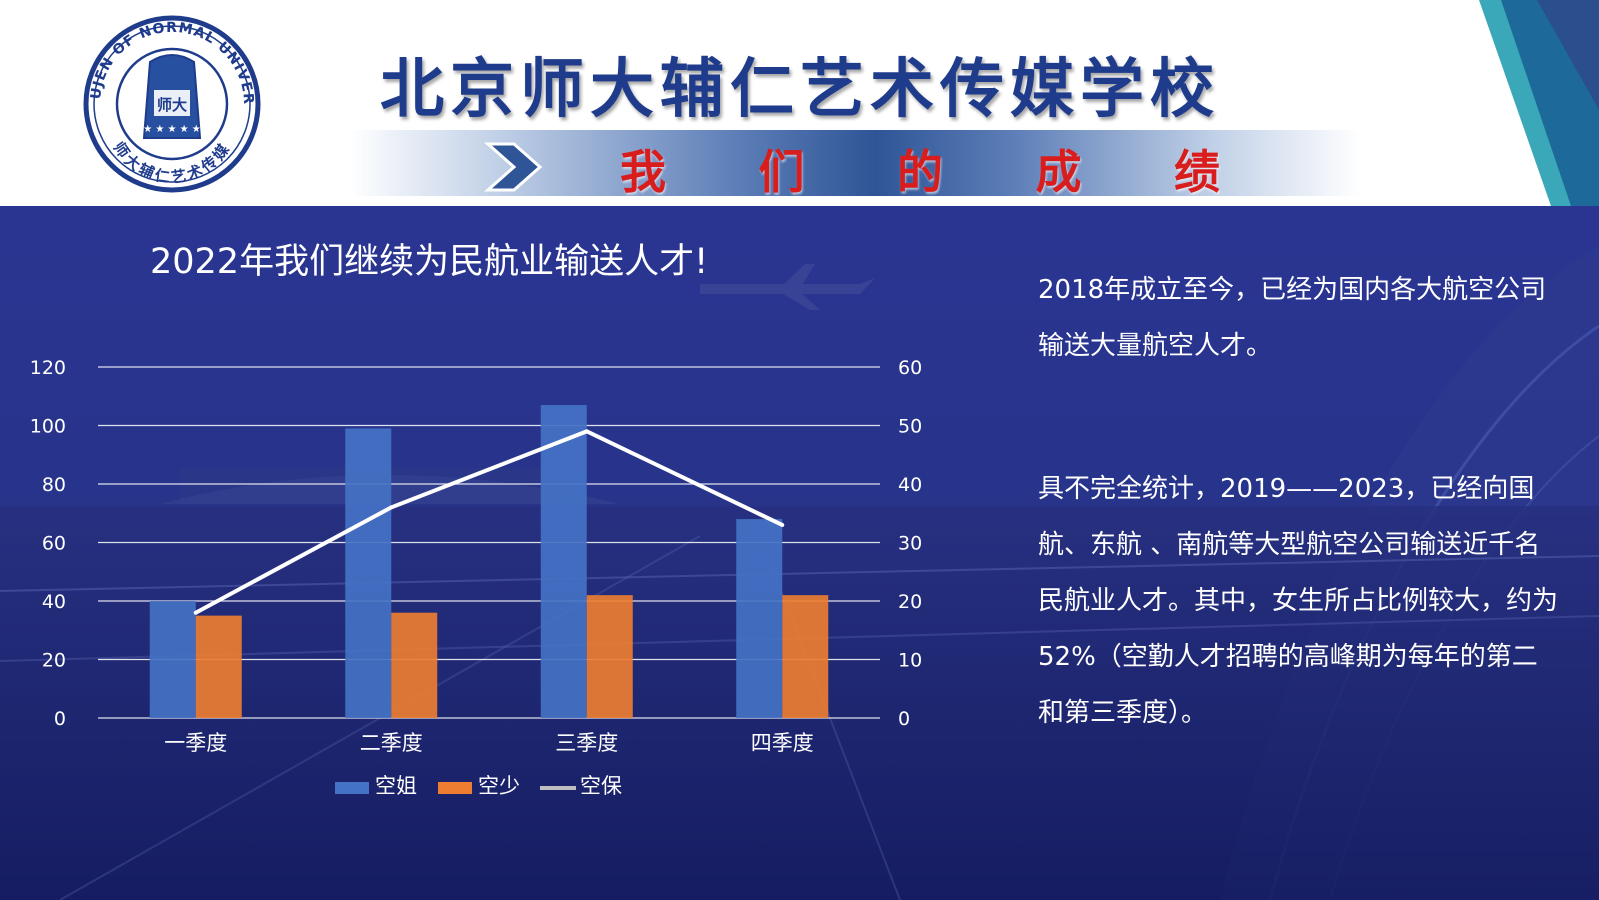  I want to click on category-label: 一季度, so click(195, 743).